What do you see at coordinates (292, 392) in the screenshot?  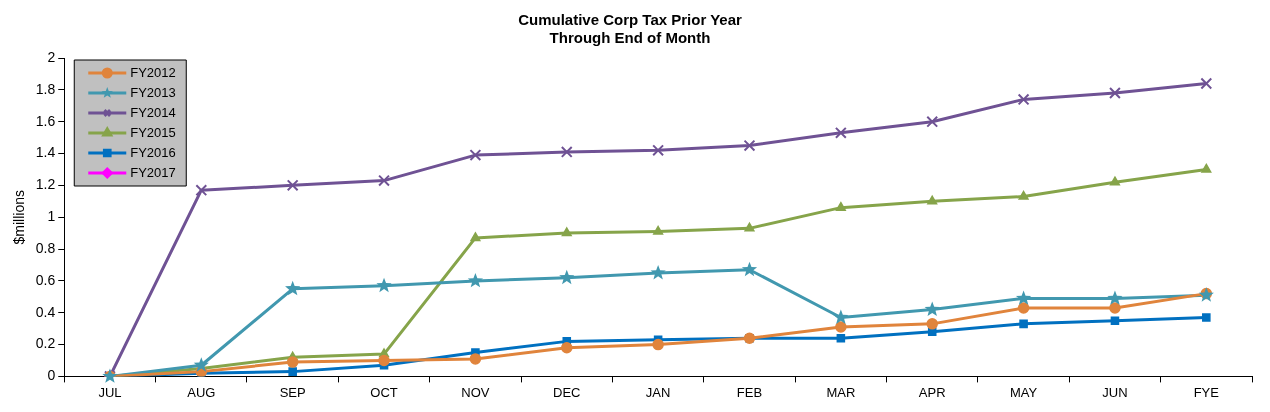 I see `x-tick-label: SEP` at bounding box center [292, 392].